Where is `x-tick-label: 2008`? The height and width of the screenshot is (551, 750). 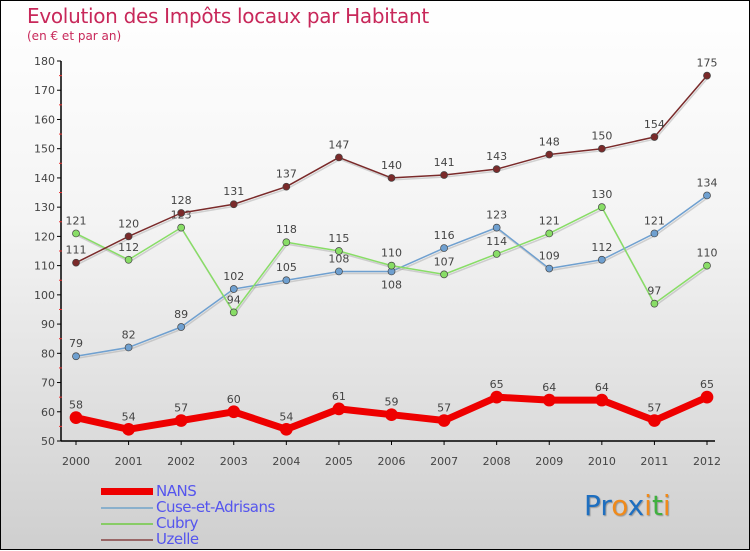 x-tick-label: 2008 is located at coordinates (497, 461).